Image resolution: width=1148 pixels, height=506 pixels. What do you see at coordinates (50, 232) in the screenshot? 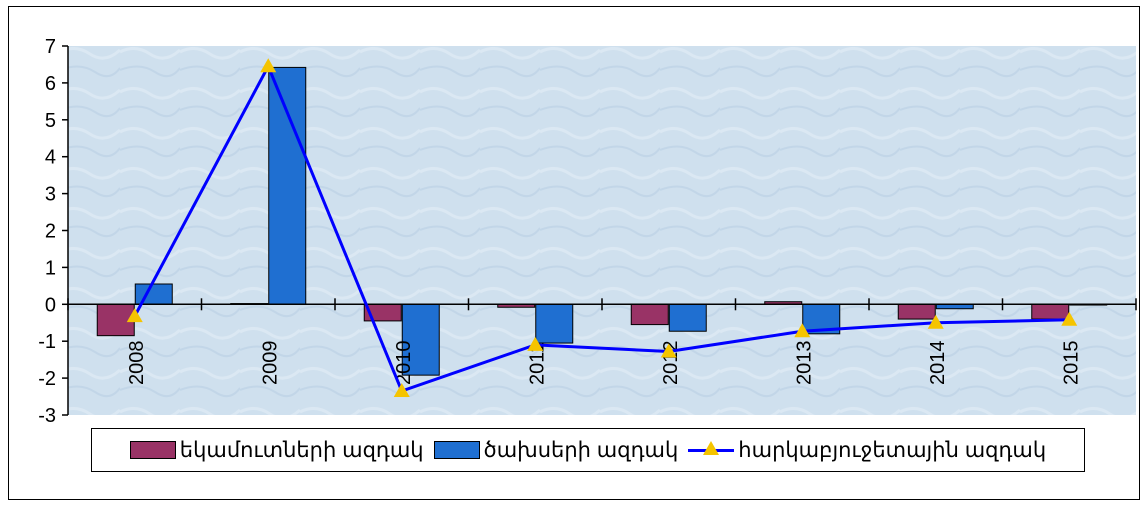
I see `y-tick-label: 2` at bounding box center [50, 232].